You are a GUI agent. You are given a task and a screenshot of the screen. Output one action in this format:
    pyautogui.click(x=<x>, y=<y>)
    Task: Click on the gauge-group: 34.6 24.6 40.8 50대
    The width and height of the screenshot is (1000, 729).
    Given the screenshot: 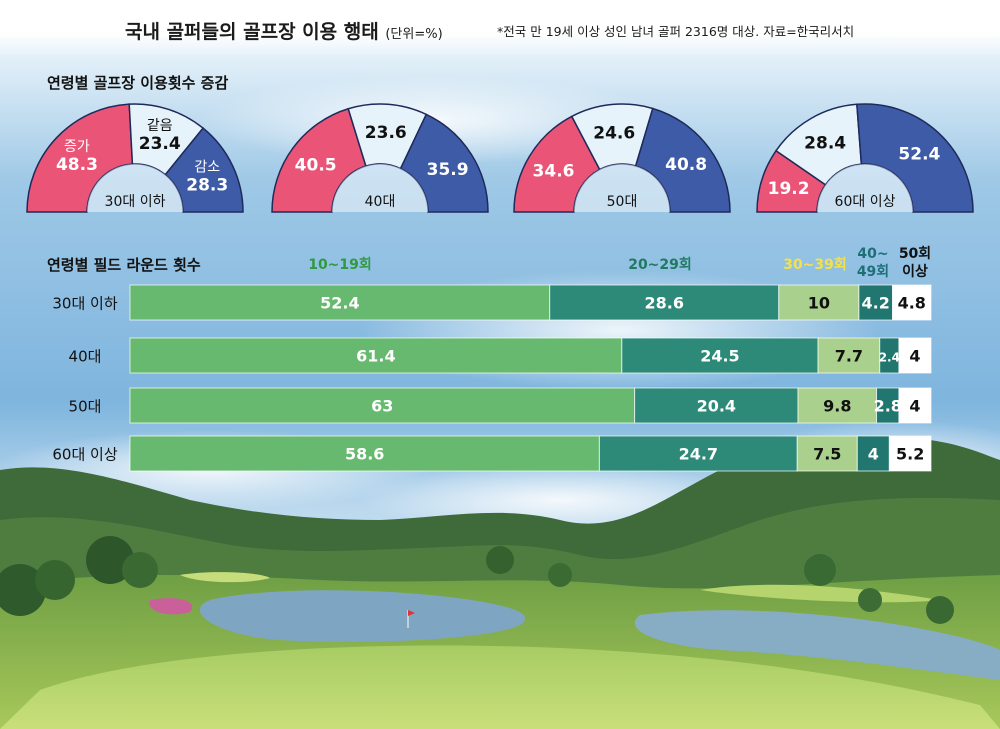 What is the action you would take?
    pyautogui.click(x=622, y=158)
    